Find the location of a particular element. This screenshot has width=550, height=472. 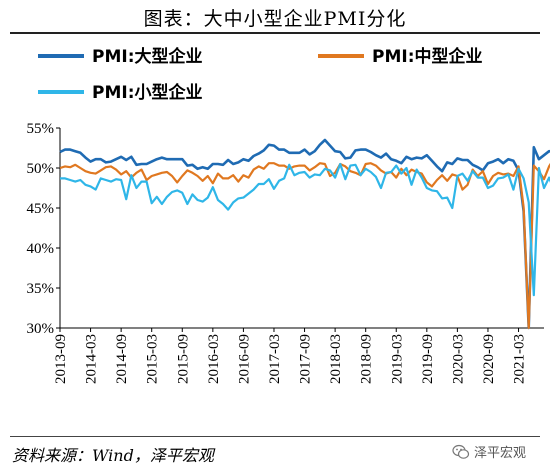

x-tick-label: 2016-03 is located at coordinates (214, 359).